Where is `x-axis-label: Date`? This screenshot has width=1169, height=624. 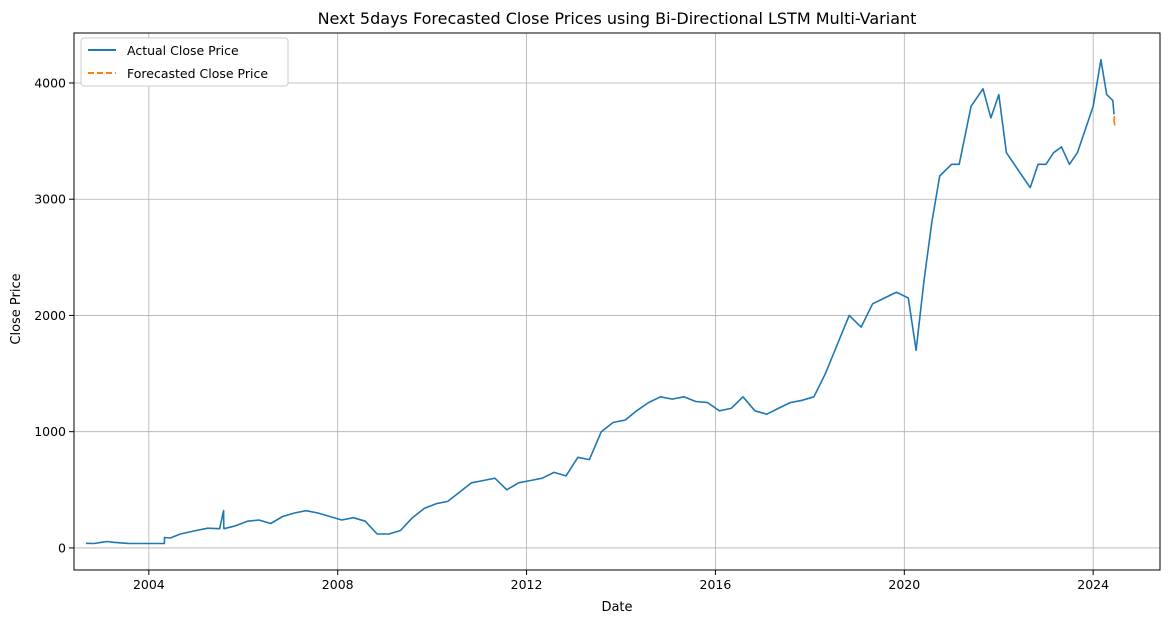
x-axis-label: Date is located at coordinates (616, 607).